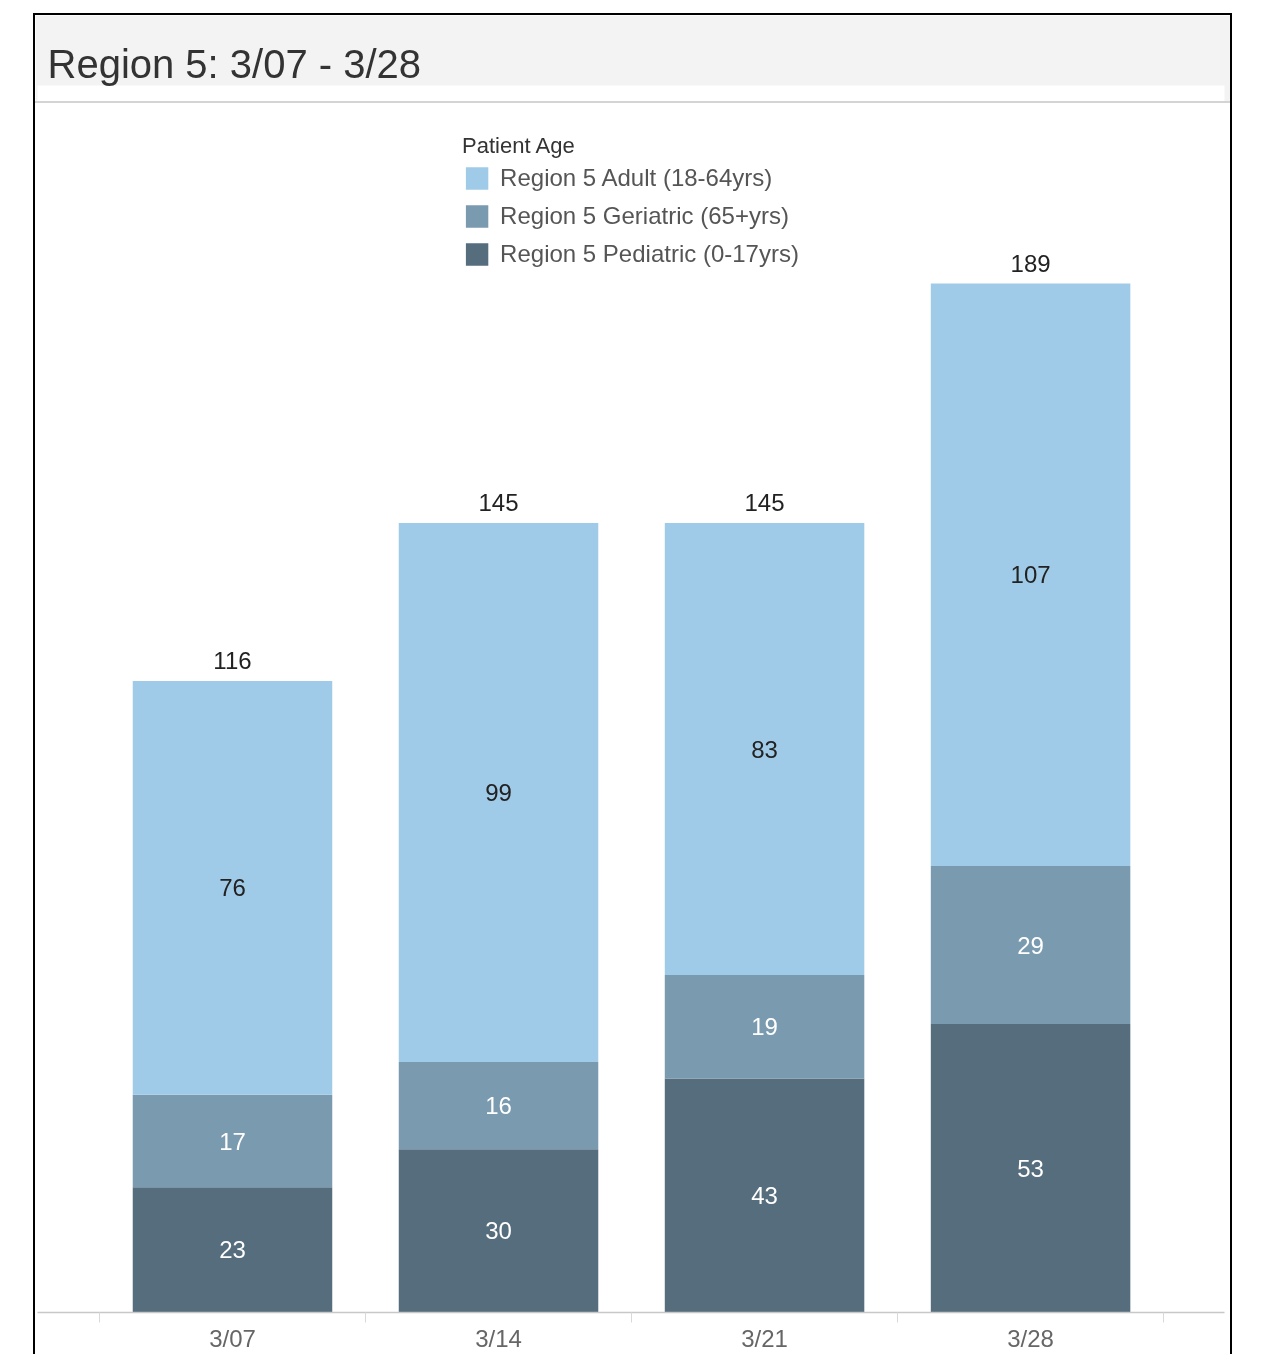 The height and width of the screenshot is (1354, 1266). I want to click on data-label: 83, so click(764, 749).